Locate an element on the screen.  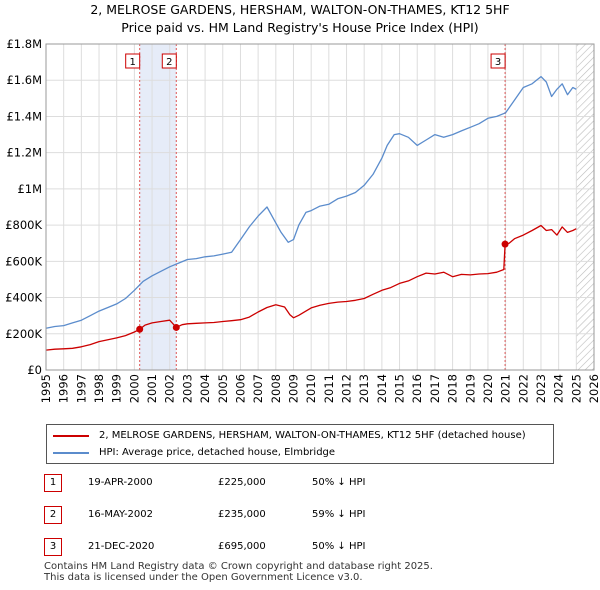
x-tick-label: 2011 is located at coordinates (329, 388).